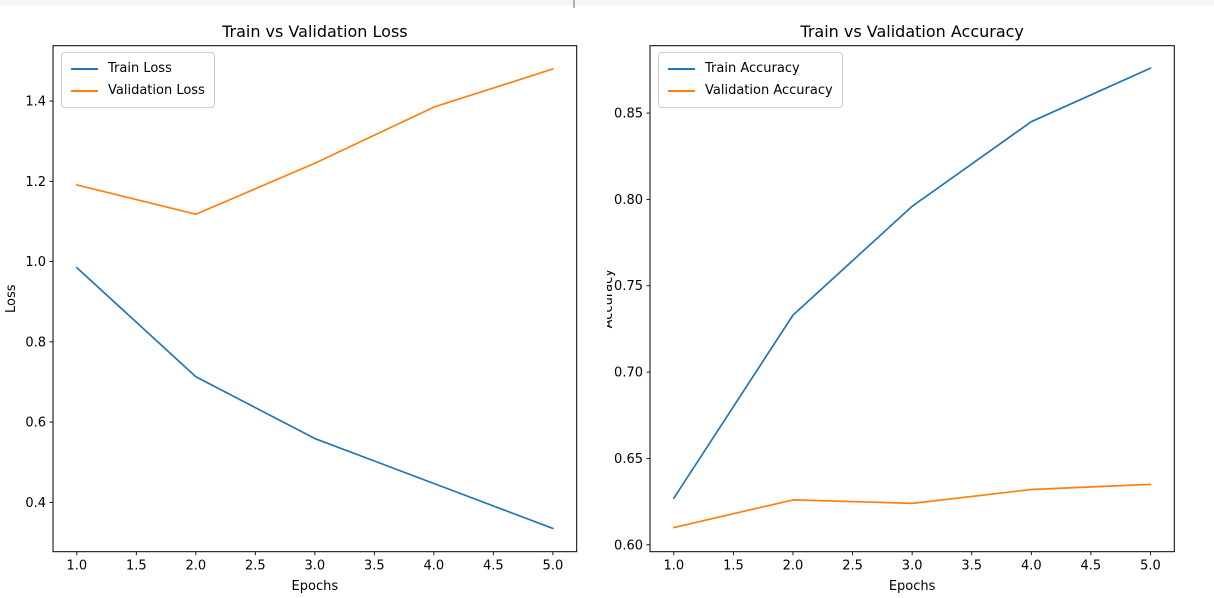 The width and height of the screenshot is (1214, 598). I want to click on legend-label: Train Accuracy, so click(752, 69).